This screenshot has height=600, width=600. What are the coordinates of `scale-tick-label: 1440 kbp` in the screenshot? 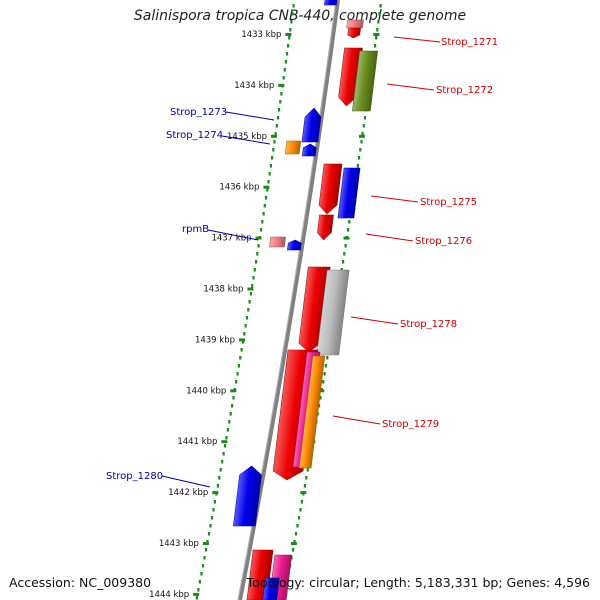 It's located at (206, 391).